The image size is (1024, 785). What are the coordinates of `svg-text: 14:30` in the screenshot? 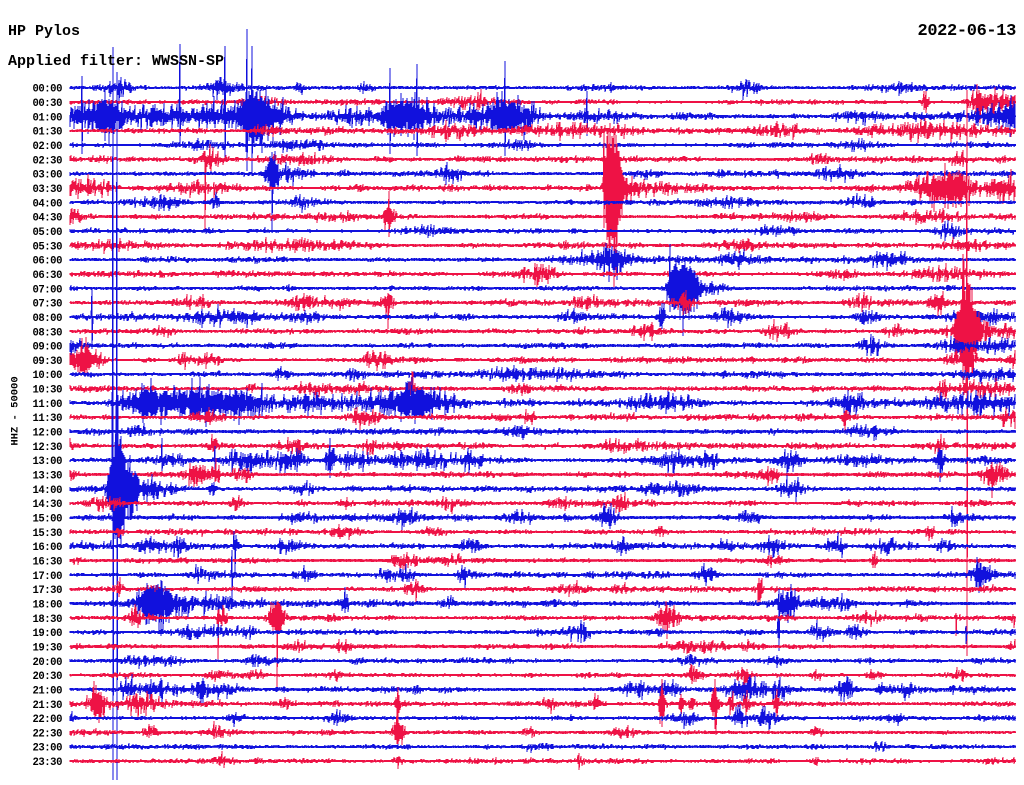 It's located at (47, 505).